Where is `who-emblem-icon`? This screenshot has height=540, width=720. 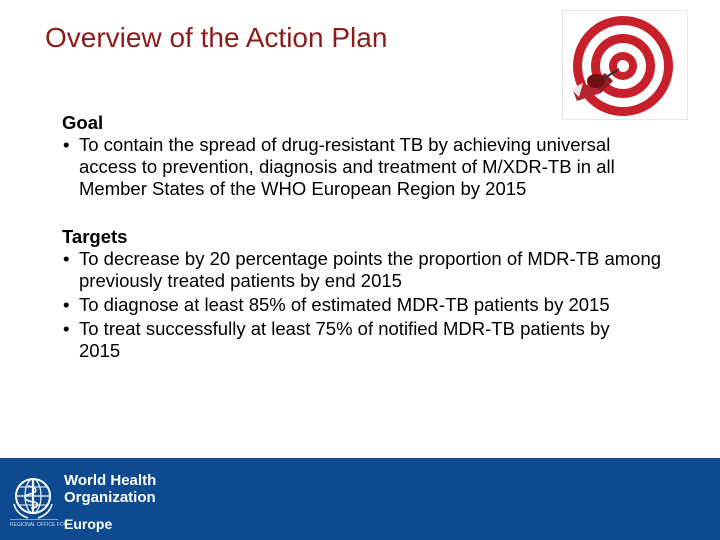 who-emblem-icon is located at coordinates (33, 499).